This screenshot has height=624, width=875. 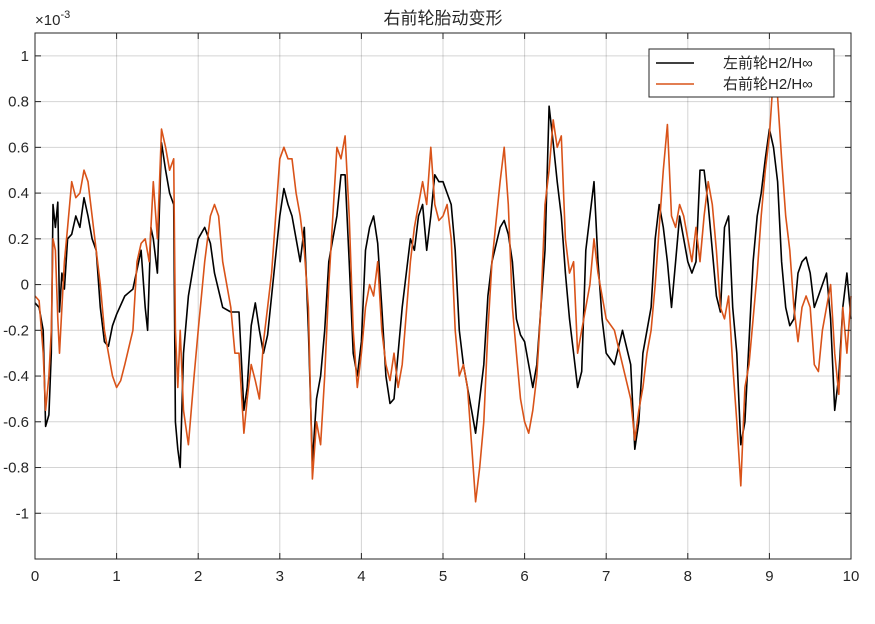 What do you see at coordinates (443, 576) in the screenshot?
I see `x-tick-label: 5` at bounding box center [443, 576].